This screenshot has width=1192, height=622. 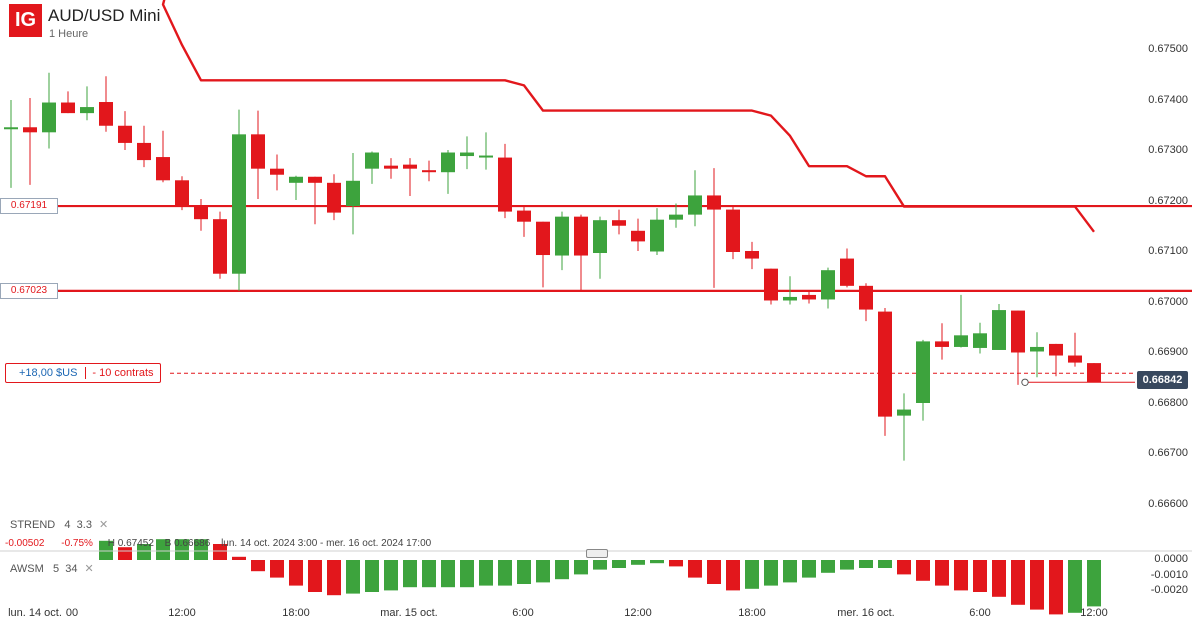 What do you see at coordinates (104, 15) in the screenshot?
I see `instrument-title: AUD/USD Mini` at bounding box center [104, 15].